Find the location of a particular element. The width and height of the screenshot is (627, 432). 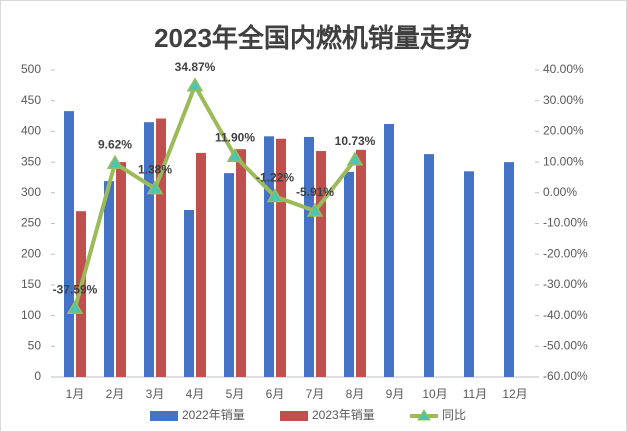

y-tick-label: 50 is located at coordinates (35, 345).